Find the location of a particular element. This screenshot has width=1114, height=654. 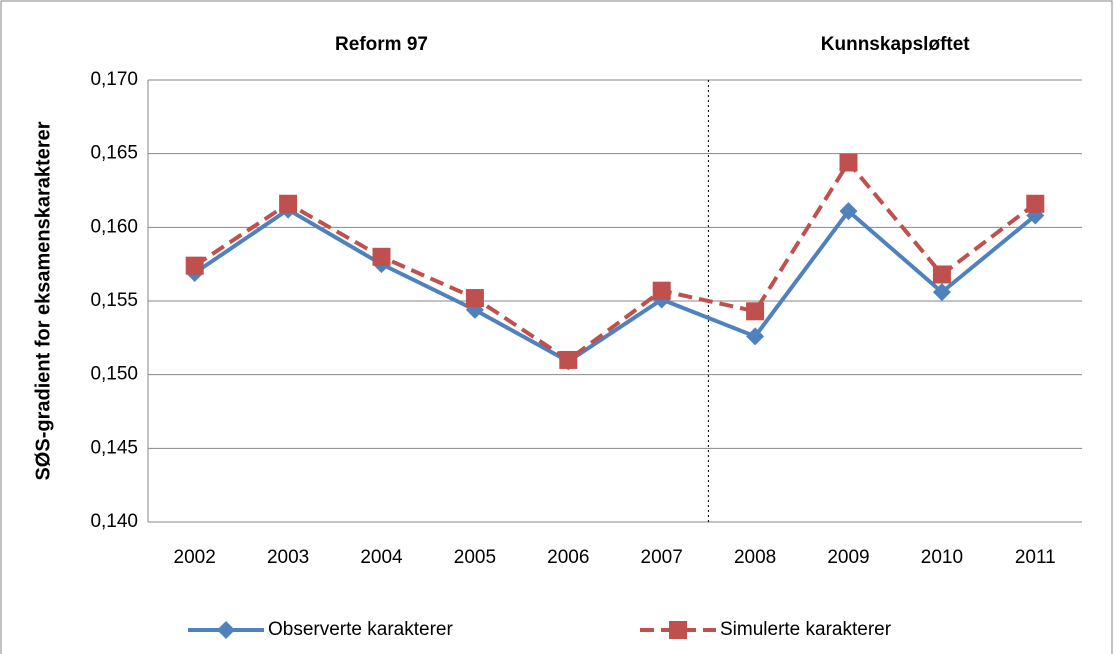

x-tick-label: 2009 is located at coordinates (848, 557).